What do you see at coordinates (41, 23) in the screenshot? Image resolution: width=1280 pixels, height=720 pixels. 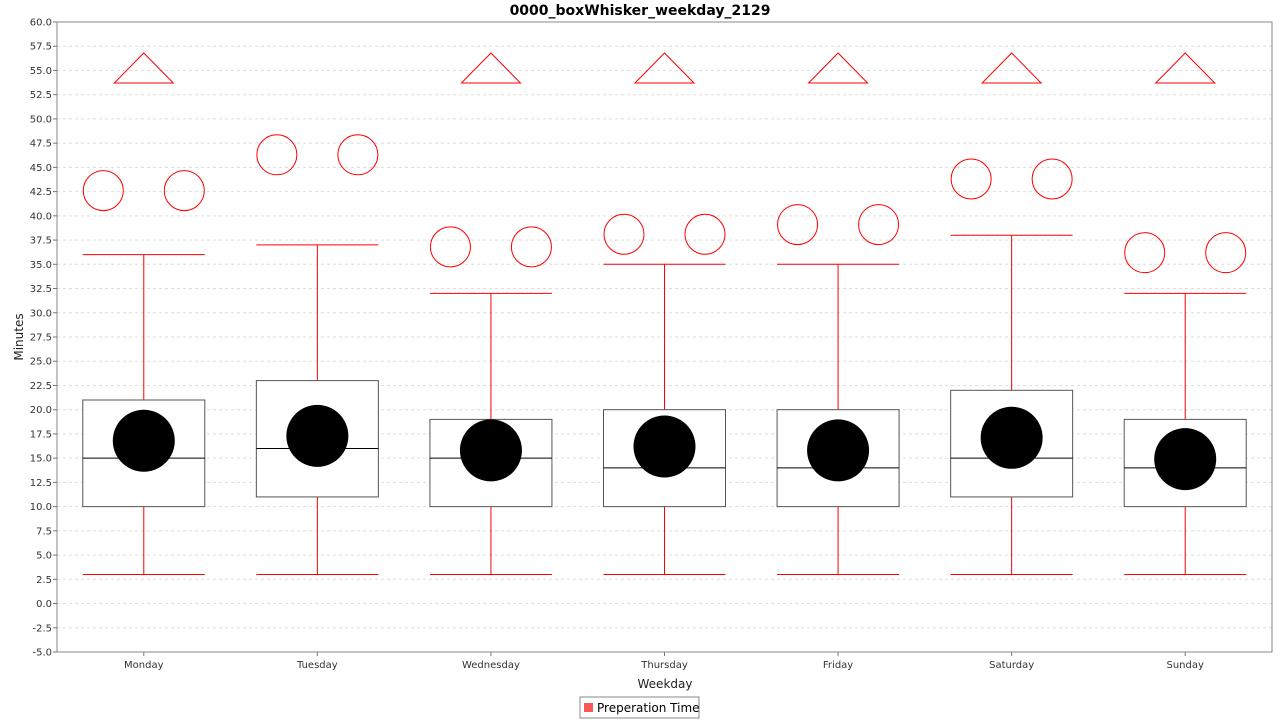 I see `y-tick-label: 60.0` at bounding box center [41, 23].